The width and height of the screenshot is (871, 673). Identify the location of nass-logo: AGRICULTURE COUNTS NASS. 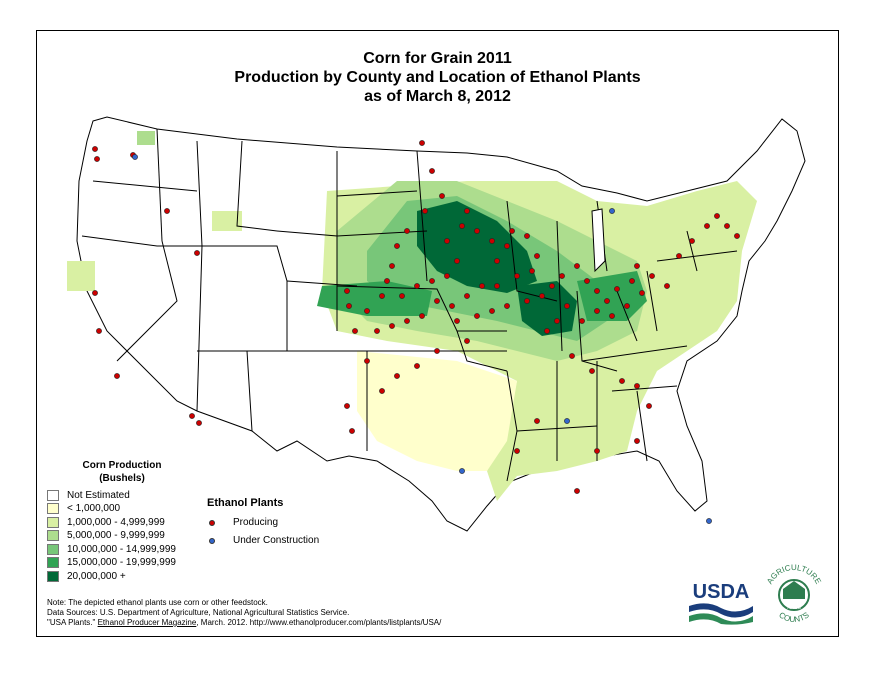
(794, 593).